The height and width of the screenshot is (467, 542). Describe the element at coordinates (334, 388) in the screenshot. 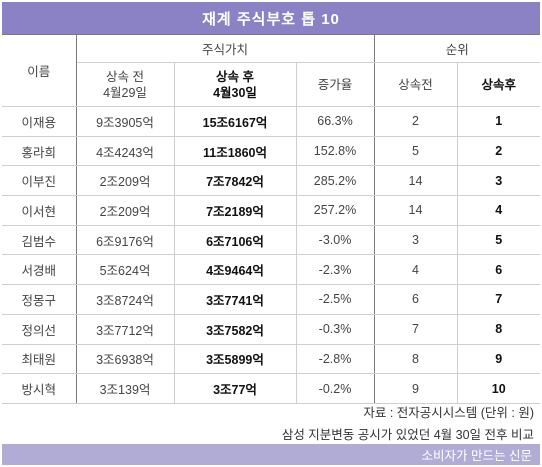

I see `cell-increase: -0.2%` at that location.